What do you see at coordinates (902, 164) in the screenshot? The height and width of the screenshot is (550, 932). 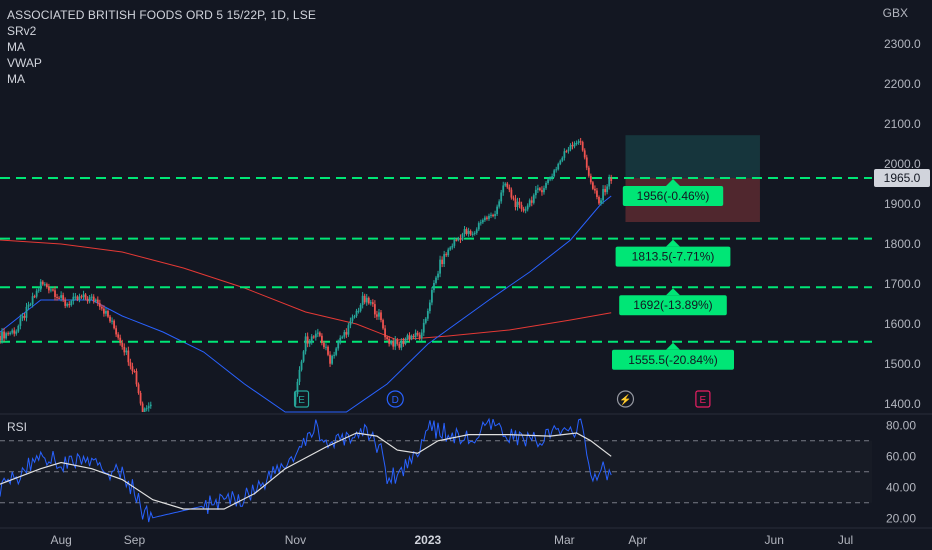 I see `price-tick: 2000.0` at bounding box center [902, 164].